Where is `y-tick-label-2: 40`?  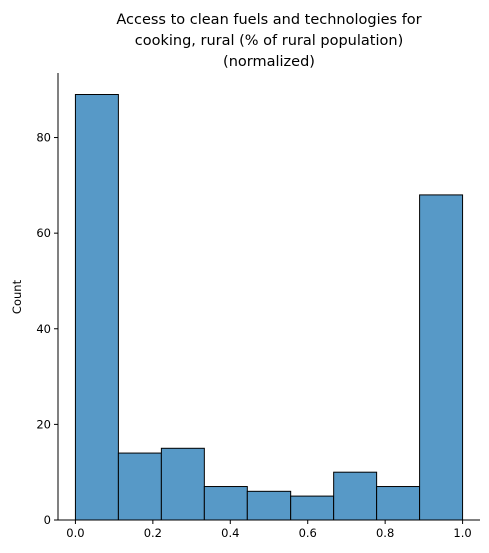
y-tick-label-2: 40 is located at coordinates (43, 329).